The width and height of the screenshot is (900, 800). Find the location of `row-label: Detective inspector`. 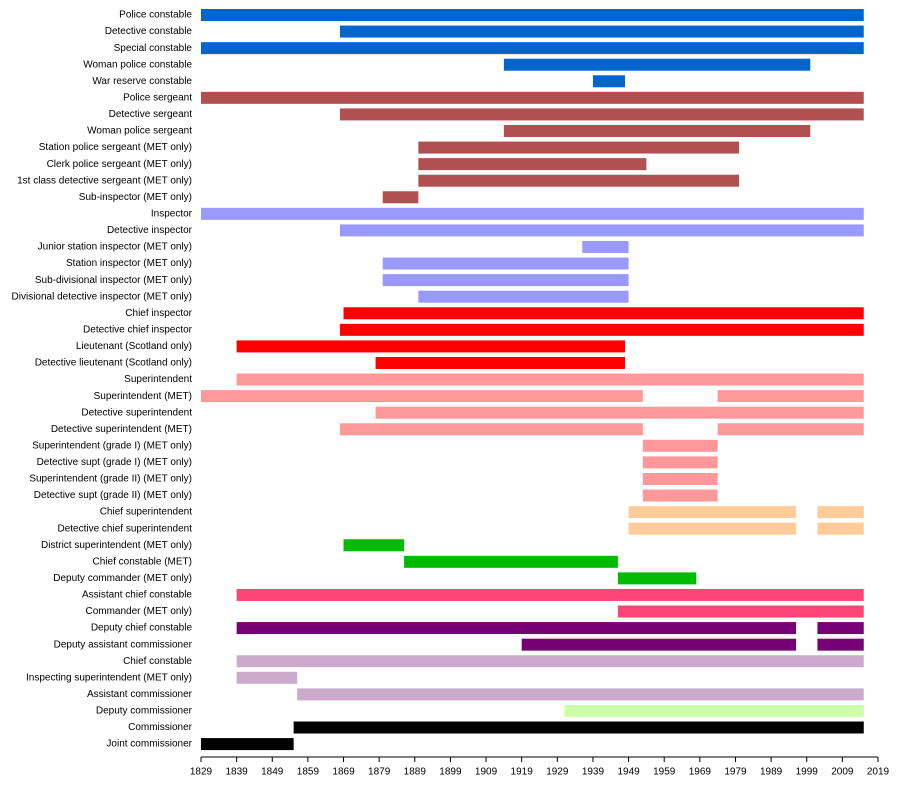

row-label: Detective inspector is located at coordinates (150, 230).